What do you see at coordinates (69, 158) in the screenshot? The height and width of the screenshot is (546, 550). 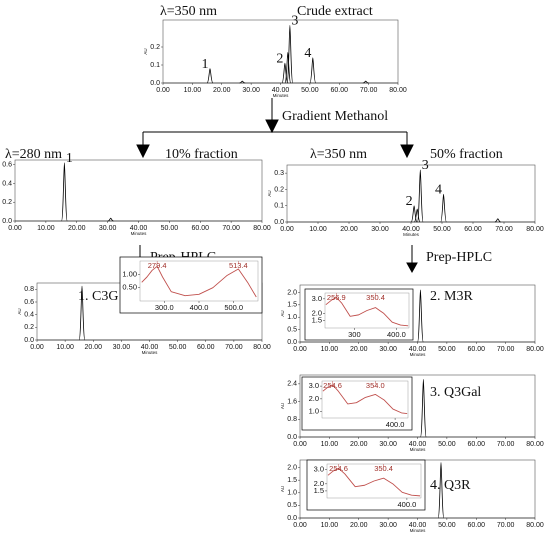 I see `peak-label: 1` at bounding box center [69, 158].